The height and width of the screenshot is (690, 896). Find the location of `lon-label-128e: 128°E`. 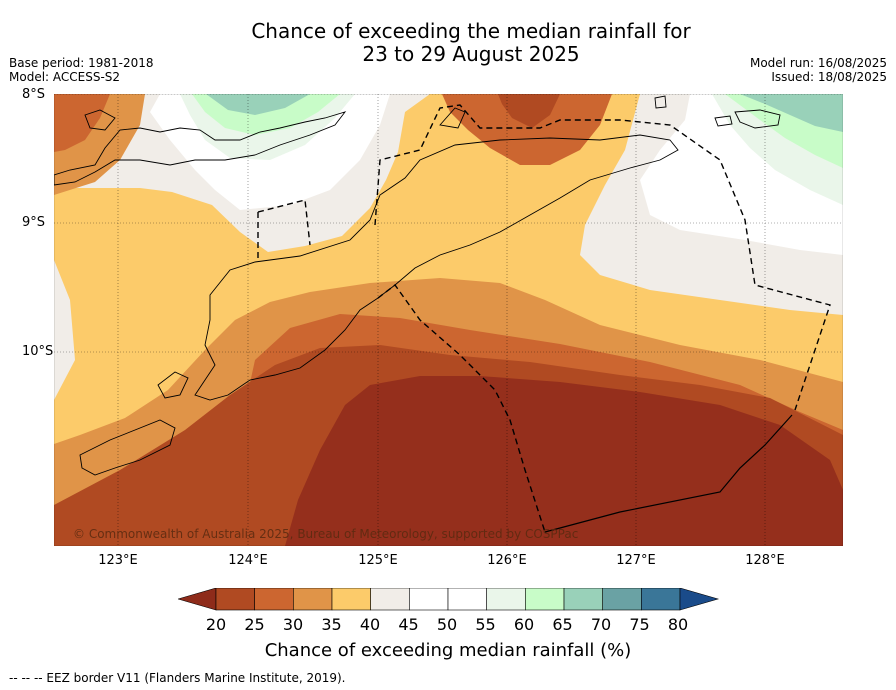

lon-label-128e: 128°E is located at coordinates (765, 560).